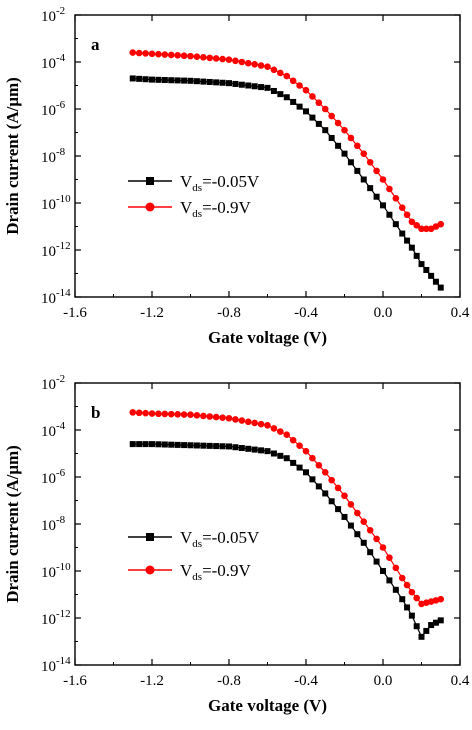  I want to click on y-tick-label: 10⁻¹², so click(56, 618).